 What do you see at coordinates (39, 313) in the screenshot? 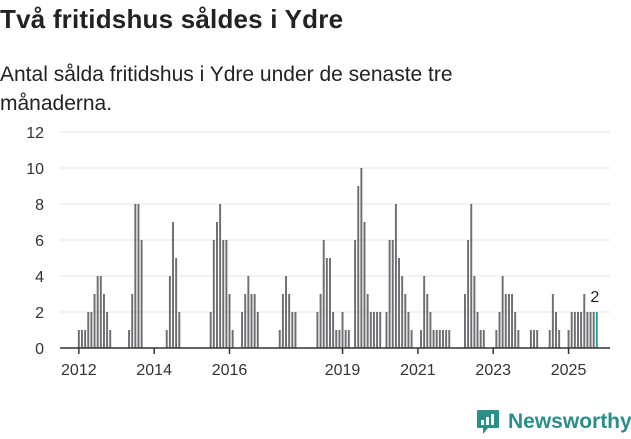
I see `y-tick-label: 2` at bounding box center [39, 313].